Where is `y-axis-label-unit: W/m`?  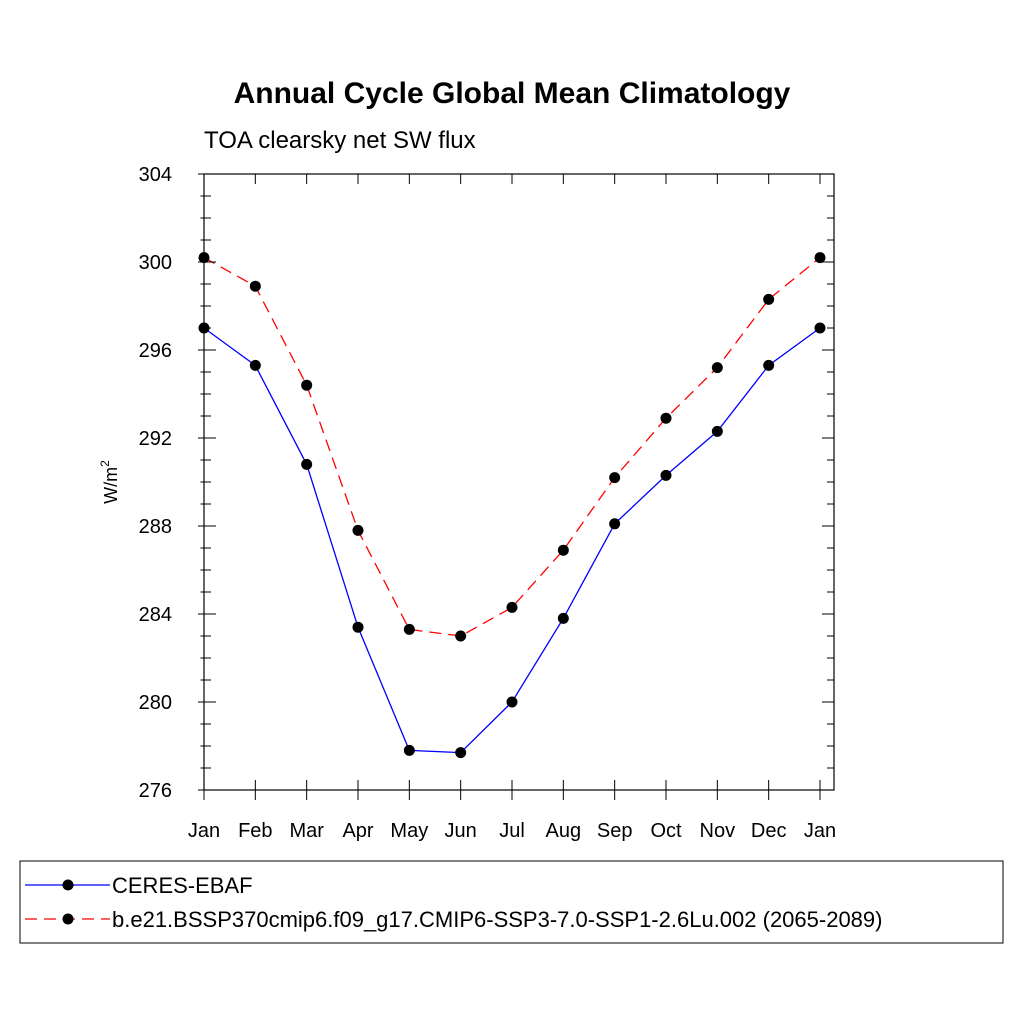
y-axis-label-unit: W/m is located at coordinates (111, 485).